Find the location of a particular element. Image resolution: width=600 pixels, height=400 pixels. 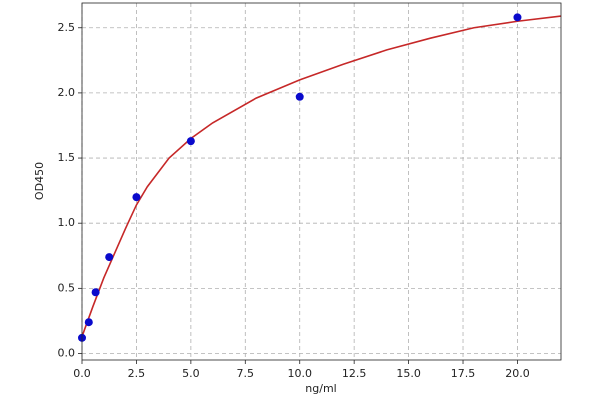

y-axis-label: OD450 is located at coordinates (39, 181).